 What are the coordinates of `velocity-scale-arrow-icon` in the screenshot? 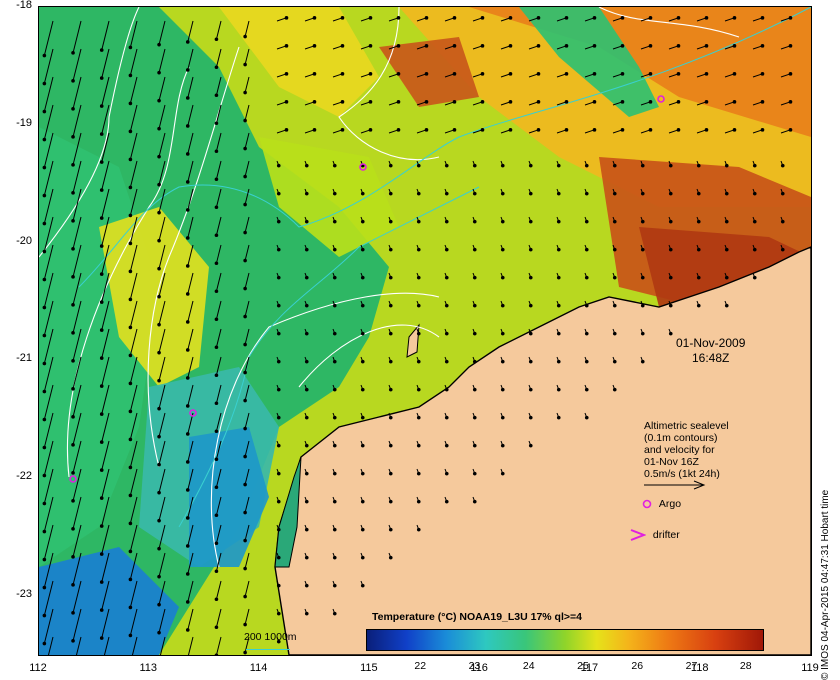 It's located at (675, 485).